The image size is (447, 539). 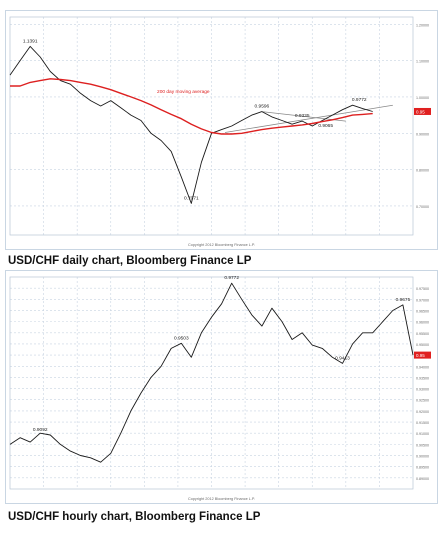 What do you see at coordinates (181, 338) in the screenshot?
I see `data-label: 0.9503` at bounding box center [181, 338].